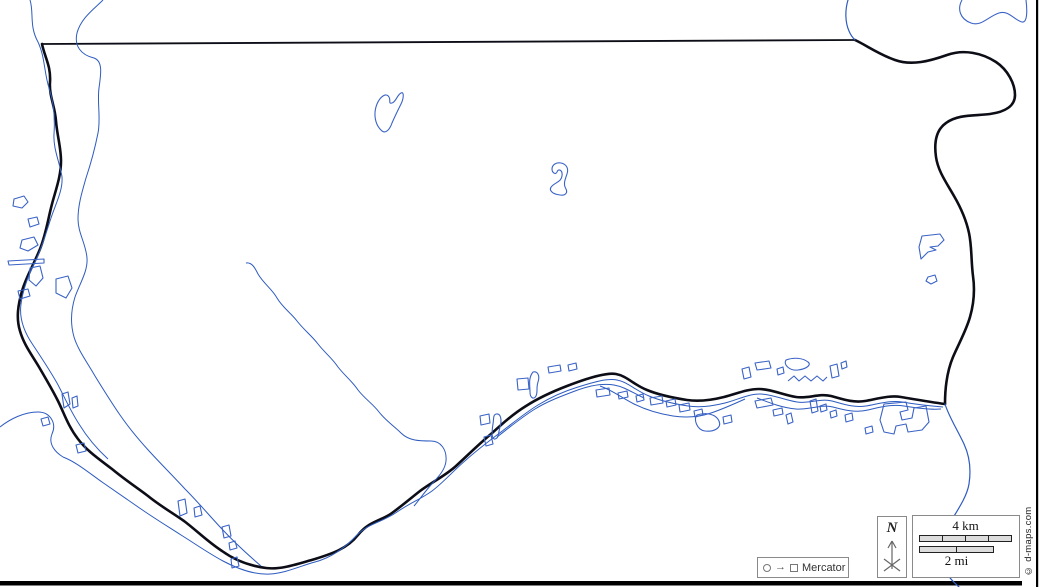  I want to click on river-northeast-inflow, so click(850, 20).